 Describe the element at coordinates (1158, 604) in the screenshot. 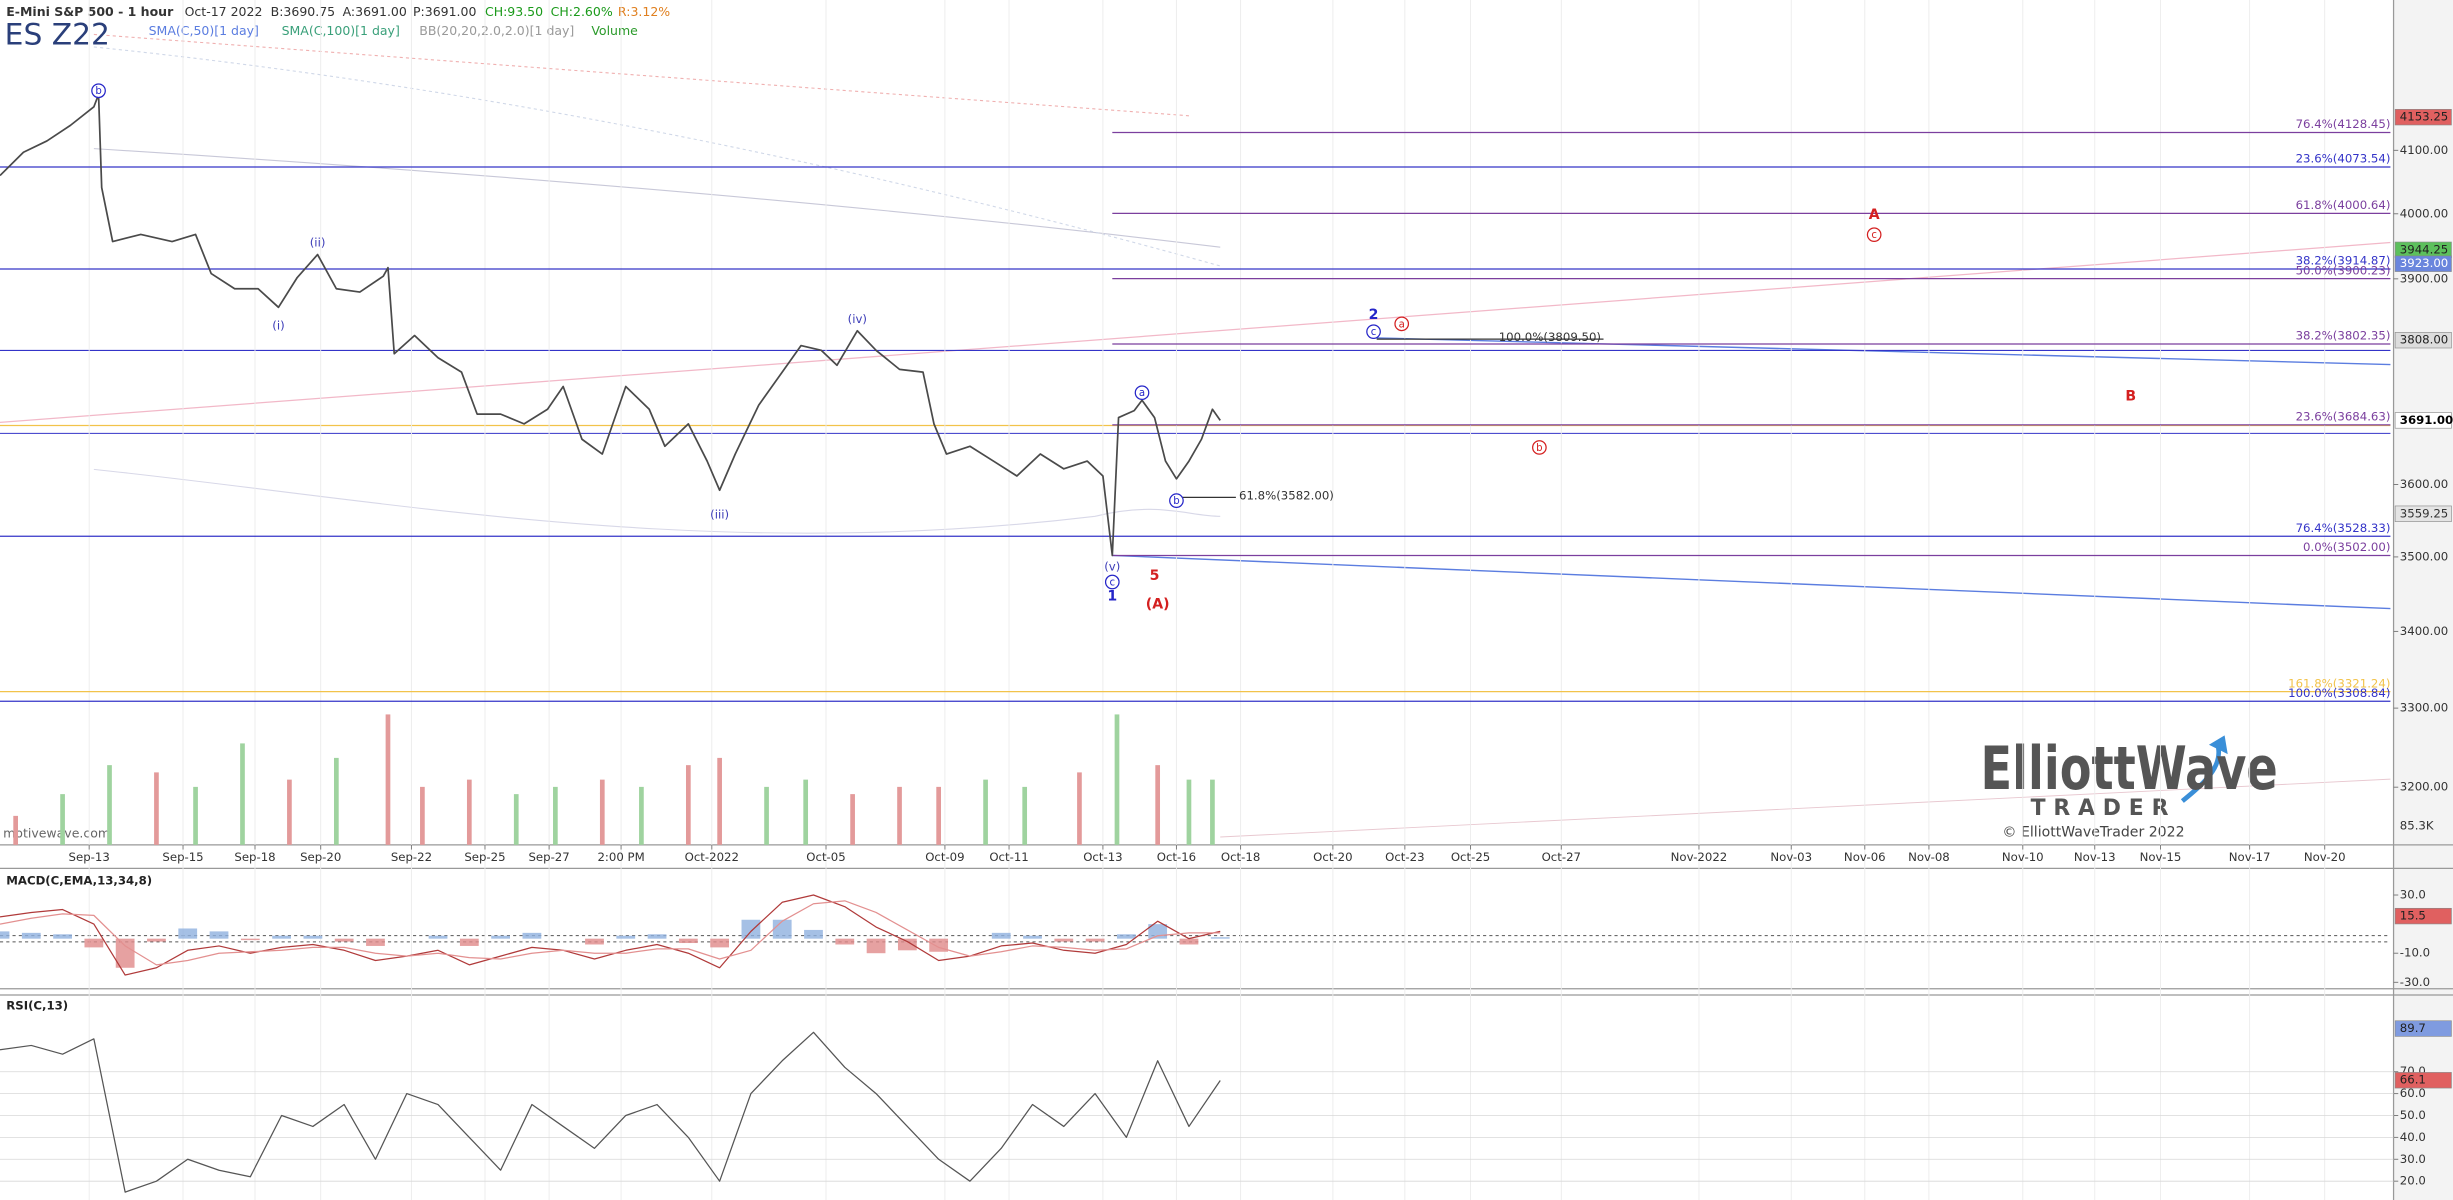

I see `wave-label: (A)` at that location.